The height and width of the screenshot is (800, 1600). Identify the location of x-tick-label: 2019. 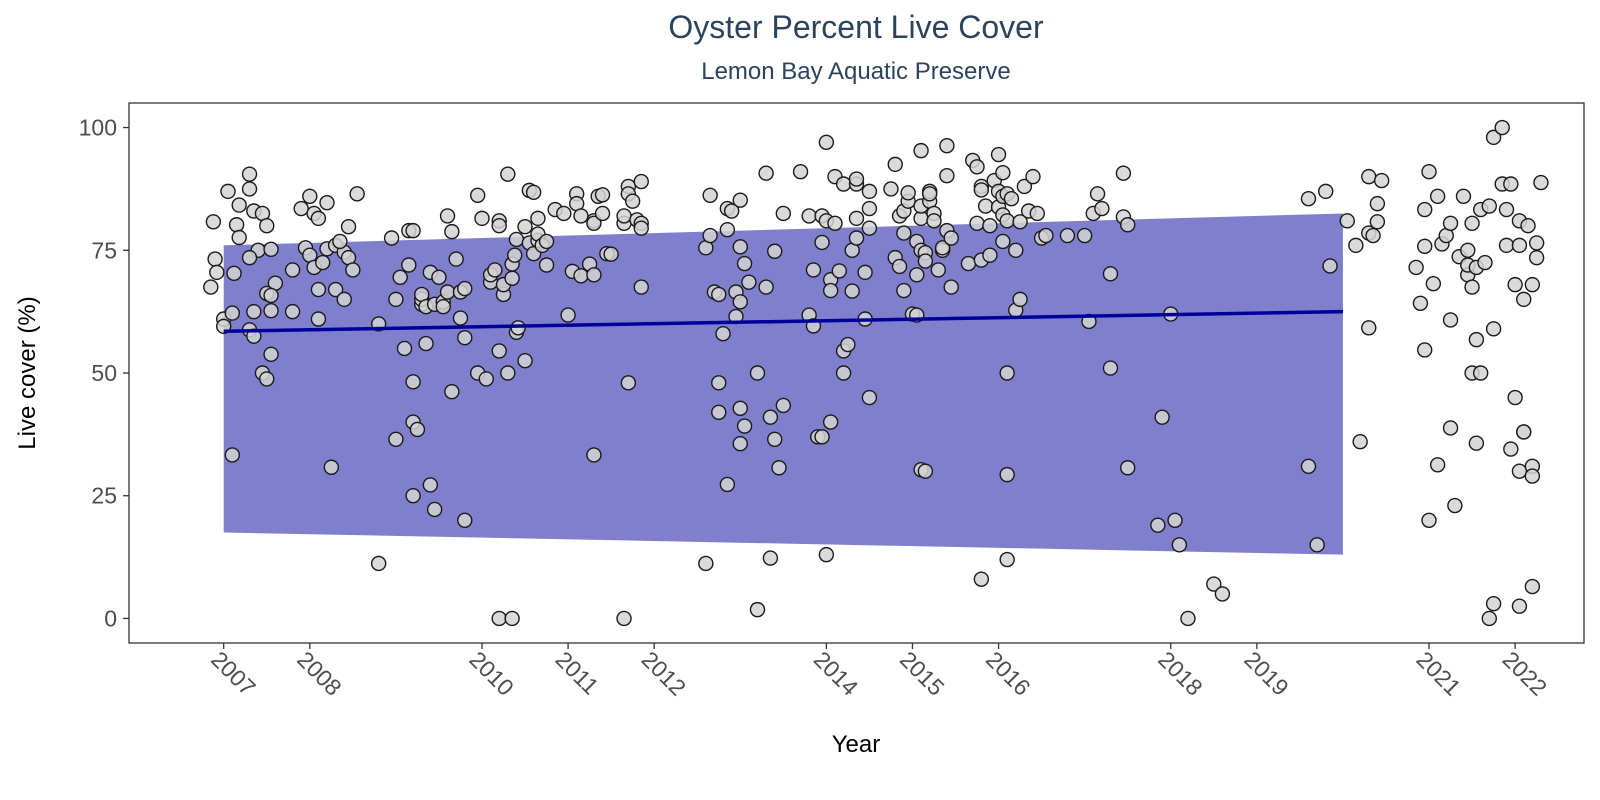
(1266, 673).